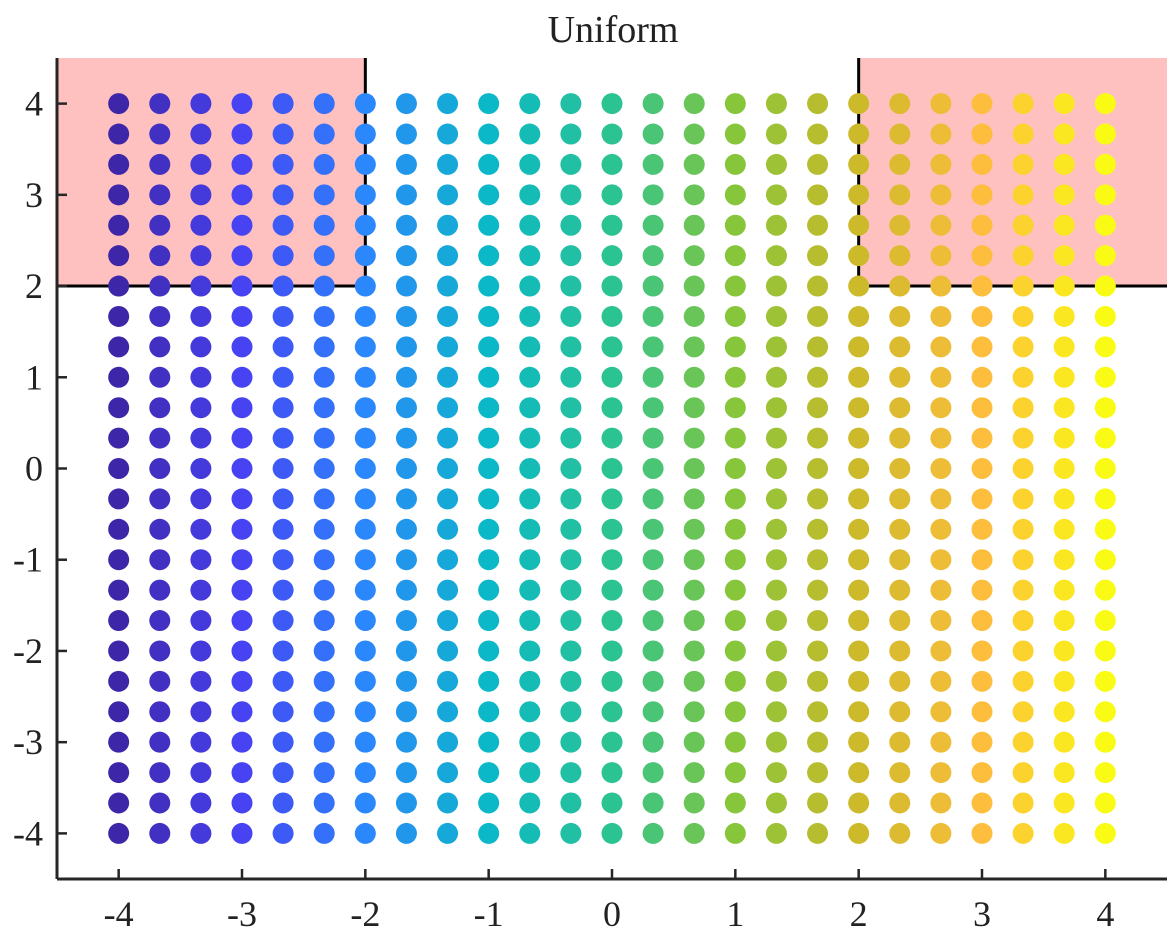  What do you see at coordinates (34, 195) in the screenshot?
I see `y-tick-label: 3` at bounding box center [34, 195].